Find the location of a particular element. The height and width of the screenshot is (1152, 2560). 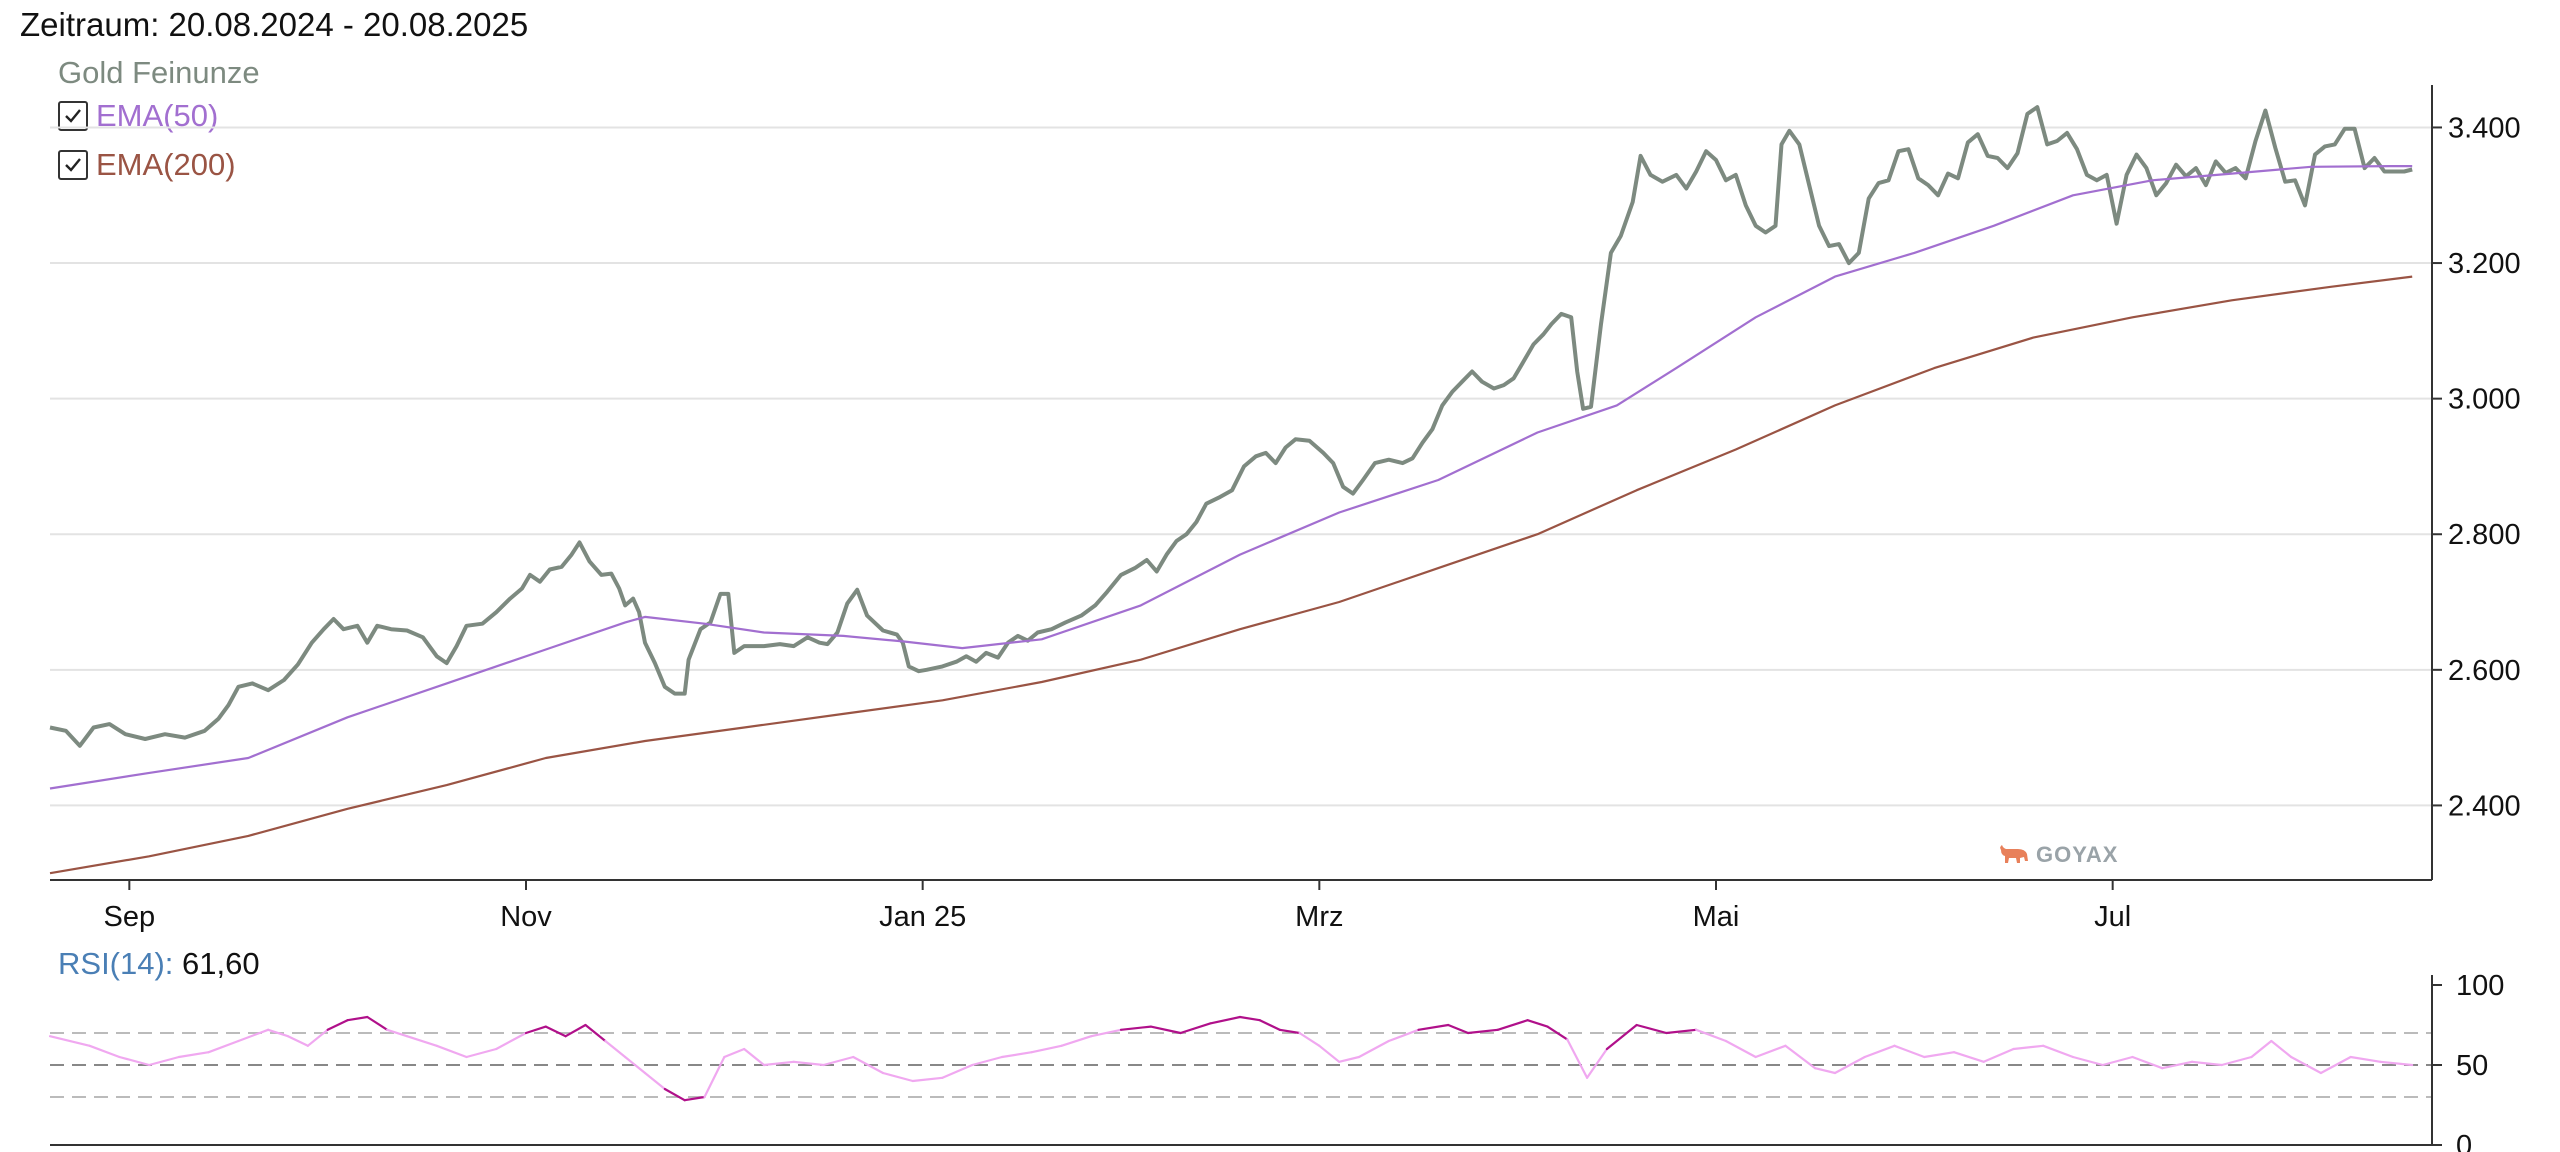

ema200-label: EMA(200) is located at coordinates (166, 164).